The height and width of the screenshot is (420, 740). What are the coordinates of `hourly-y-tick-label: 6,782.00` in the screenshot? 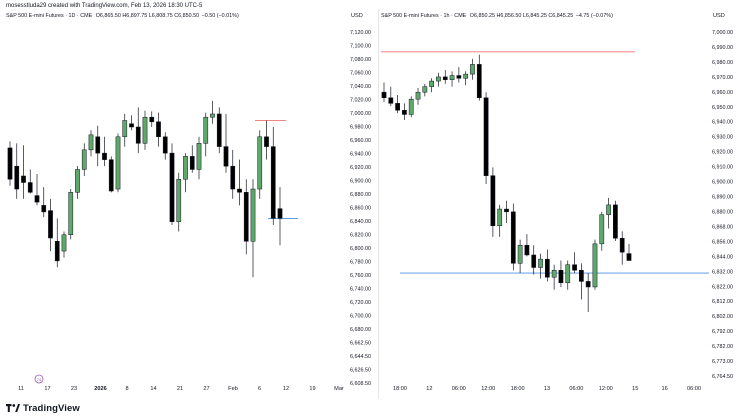 It's located at (722, 347).